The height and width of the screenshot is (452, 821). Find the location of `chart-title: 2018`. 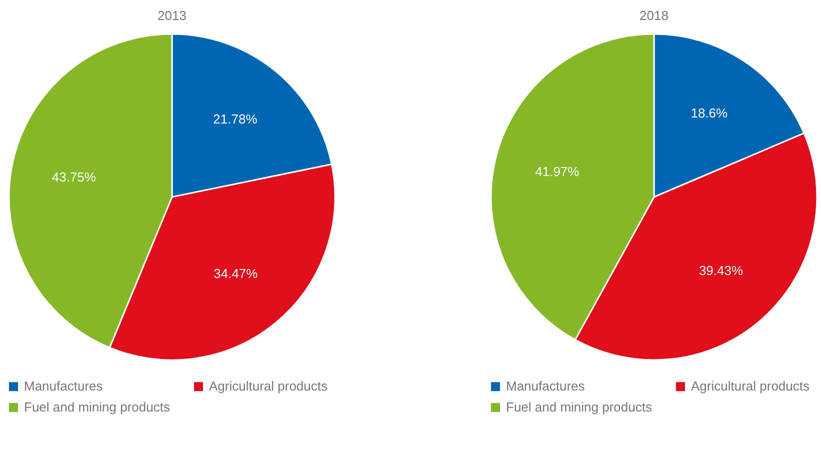

chart-title: 2018 is located at coordinates (654, 15).